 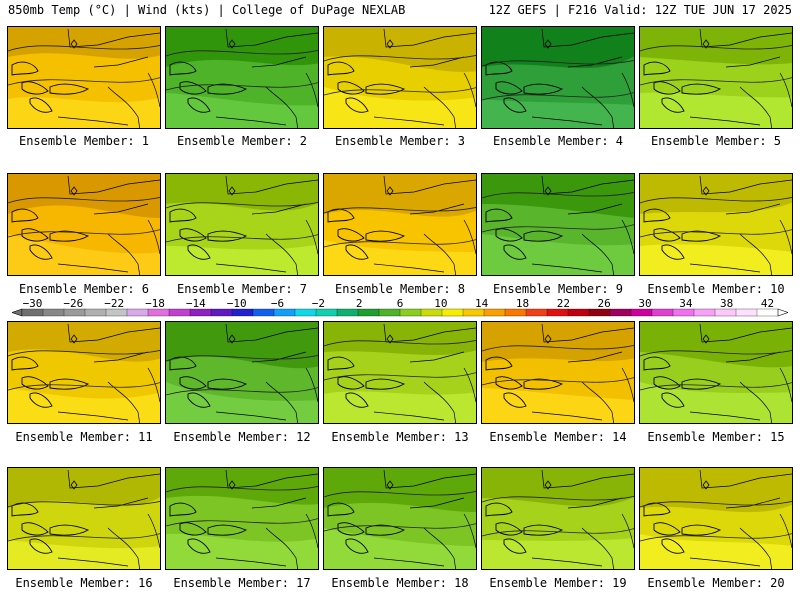 What do you see at coordinates (84, 289) in the screenshot?
I see `ensemble-member-label: Ensemble Member: 6` at bounding box center [84, 289].